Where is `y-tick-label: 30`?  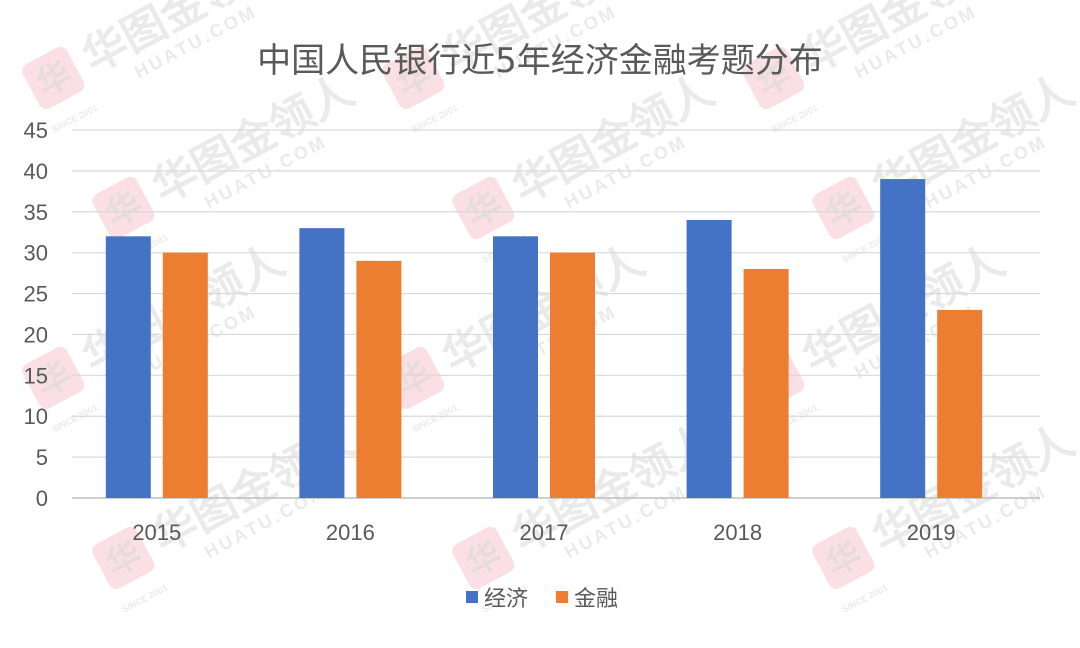 y-tick-label: 30 is located at coordinates (36, 253).